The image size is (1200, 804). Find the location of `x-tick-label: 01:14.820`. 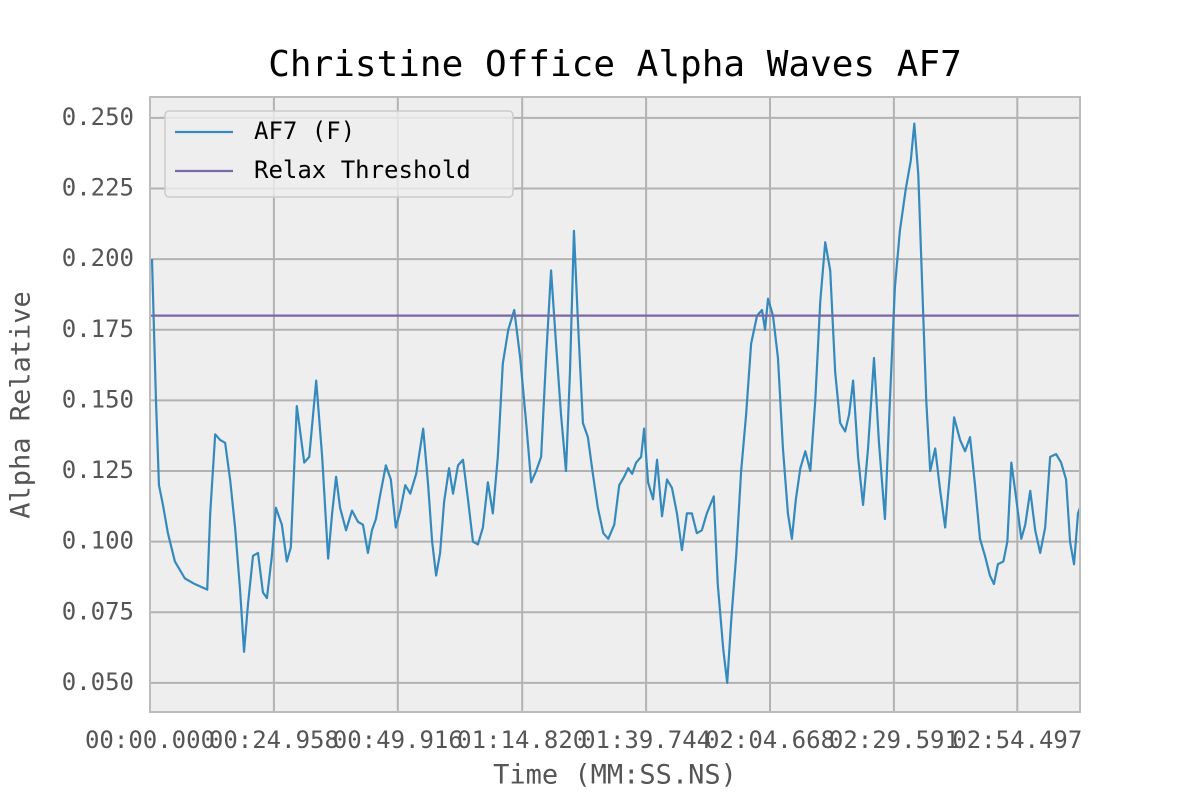

x-tick-label: 01:14.820 is located at coordinates (522, 740).